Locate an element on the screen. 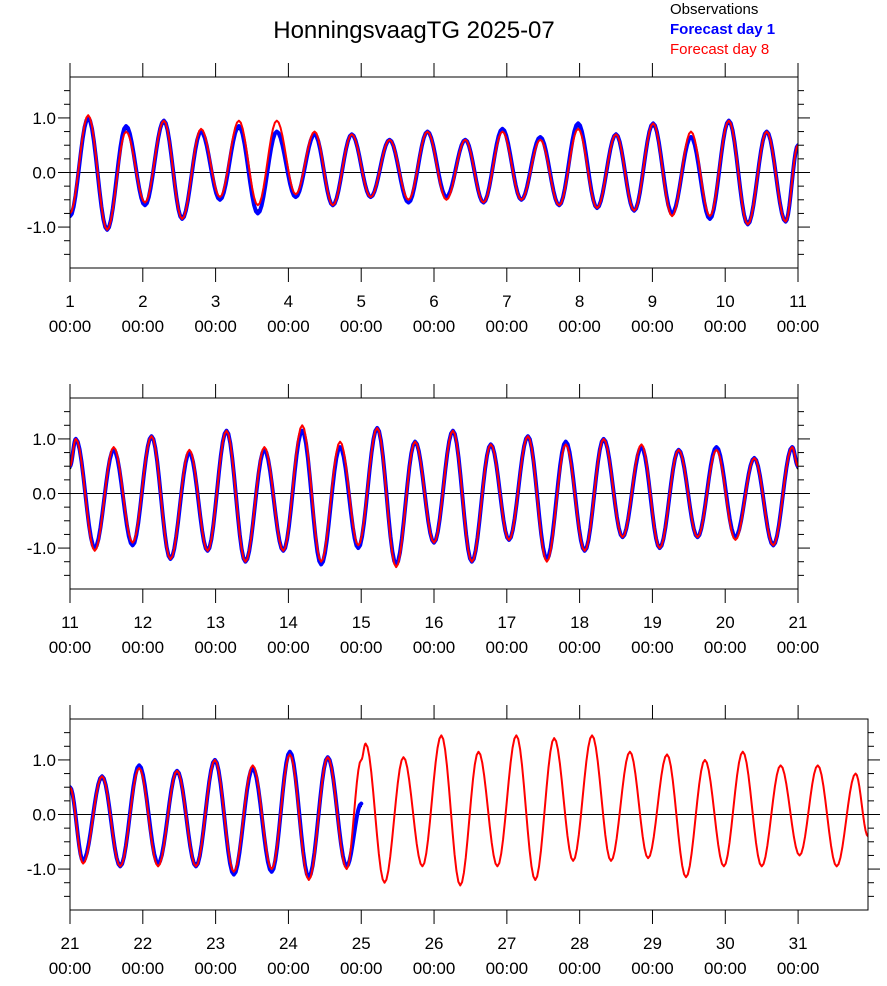  x-tick-label: 3 00:00 is located at coordinates (215, 314).